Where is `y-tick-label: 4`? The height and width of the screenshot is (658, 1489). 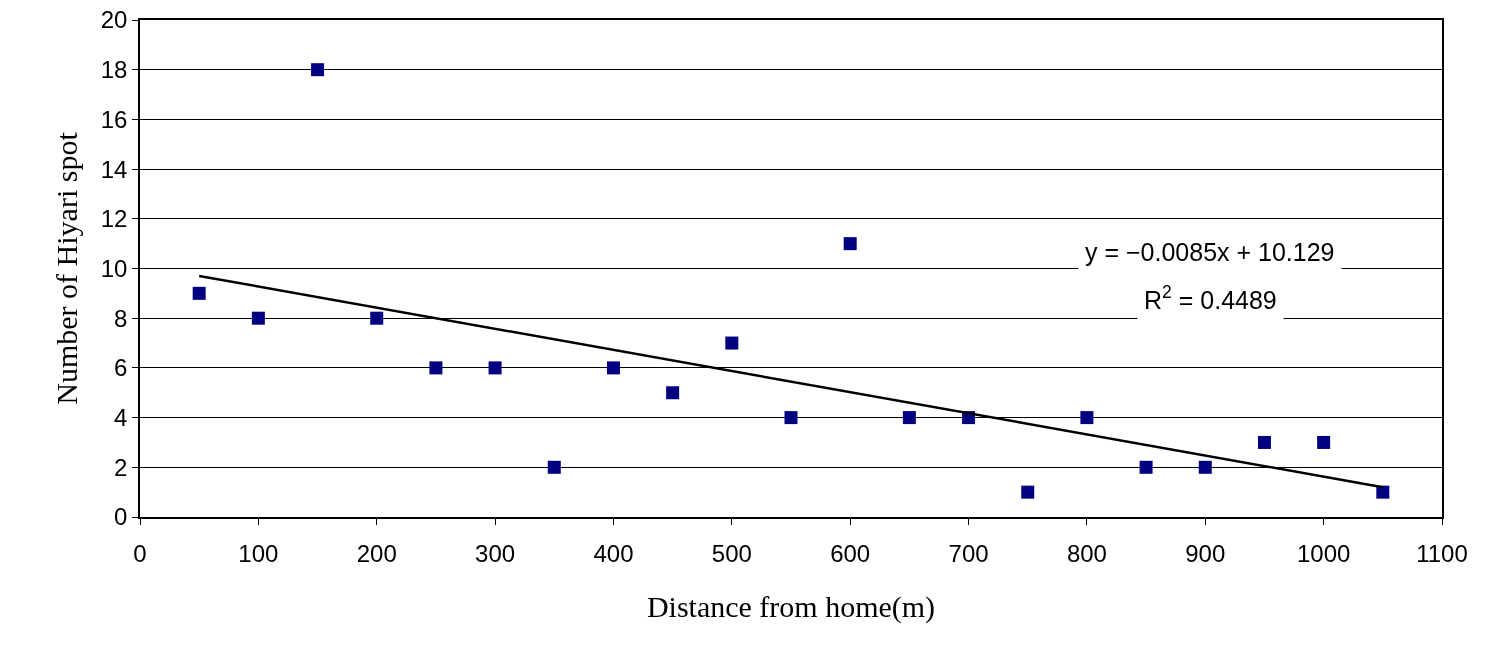
y-tick-label: 4 is located at coordinates (121, 417).